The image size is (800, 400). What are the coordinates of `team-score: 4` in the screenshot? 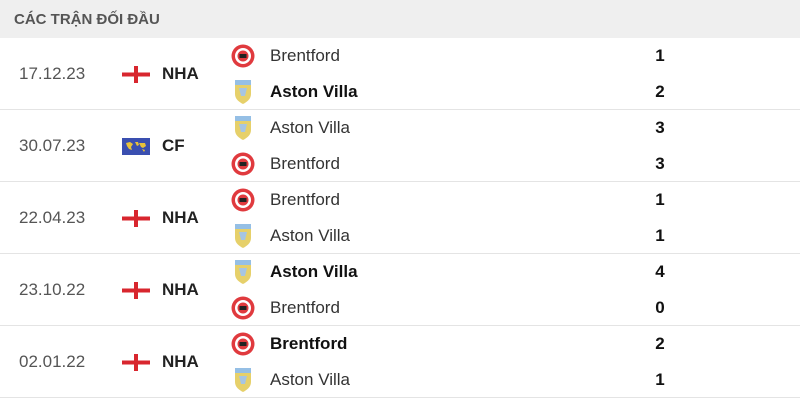 It's located at (660, 271).